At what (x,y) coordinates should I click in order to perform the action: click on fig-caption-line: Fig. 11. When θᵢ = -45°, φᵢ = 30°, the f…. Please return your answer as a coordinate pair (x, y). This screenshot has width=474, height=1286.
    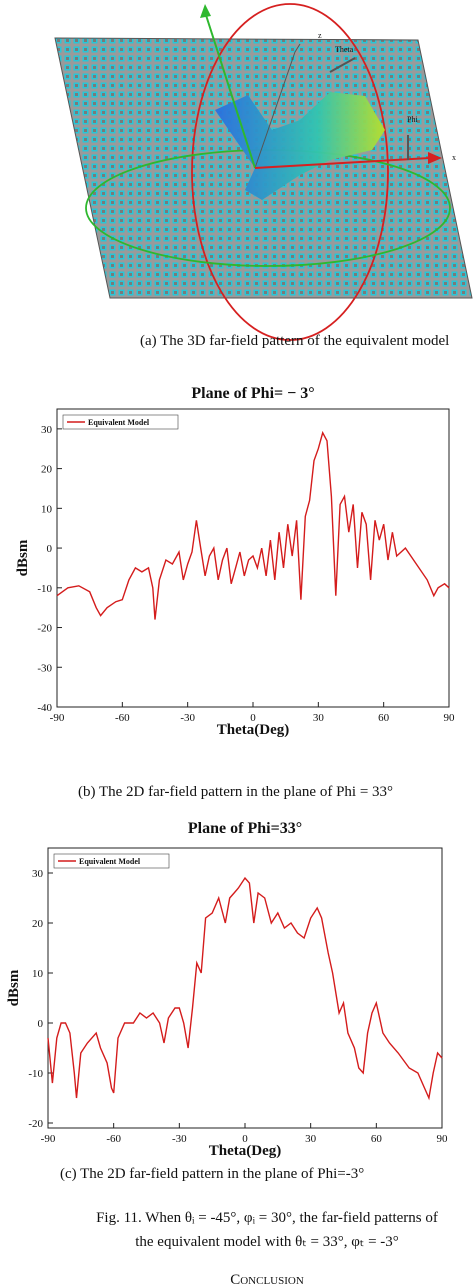
    Looking at the image, I should click on (267, 1218).